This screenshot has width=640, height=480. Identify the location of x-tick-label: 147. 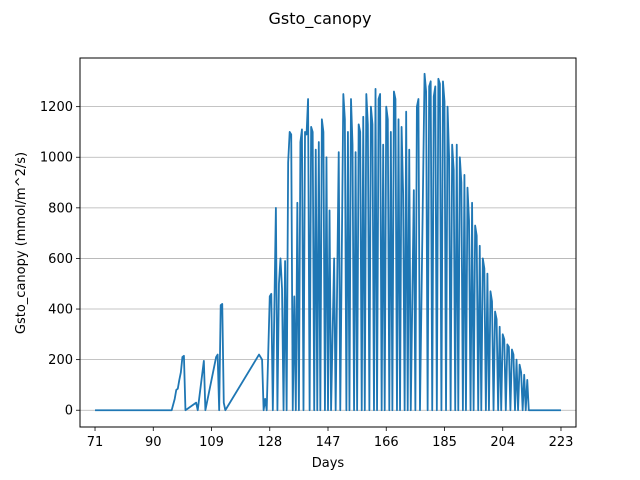
(328, 442).